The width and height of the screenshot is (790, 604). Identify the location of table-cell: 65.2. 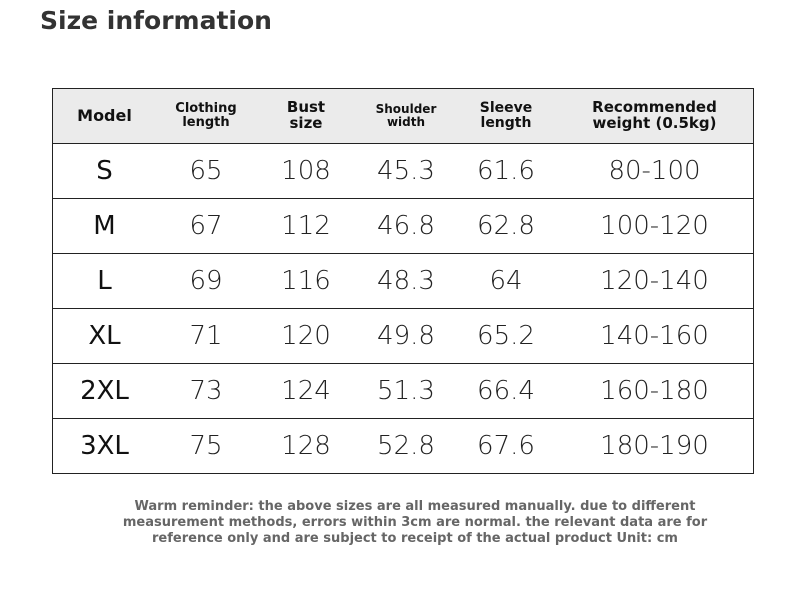
(506, 336).